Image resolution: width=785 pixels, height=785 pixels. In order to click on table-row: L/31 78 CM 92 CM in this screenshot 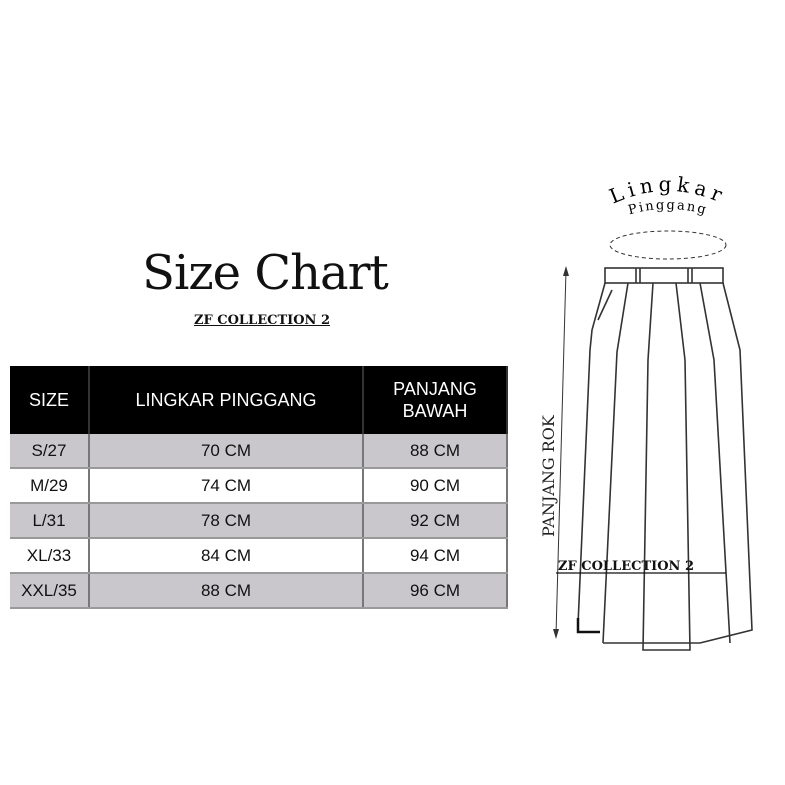, I will do `click(259, 521)`.